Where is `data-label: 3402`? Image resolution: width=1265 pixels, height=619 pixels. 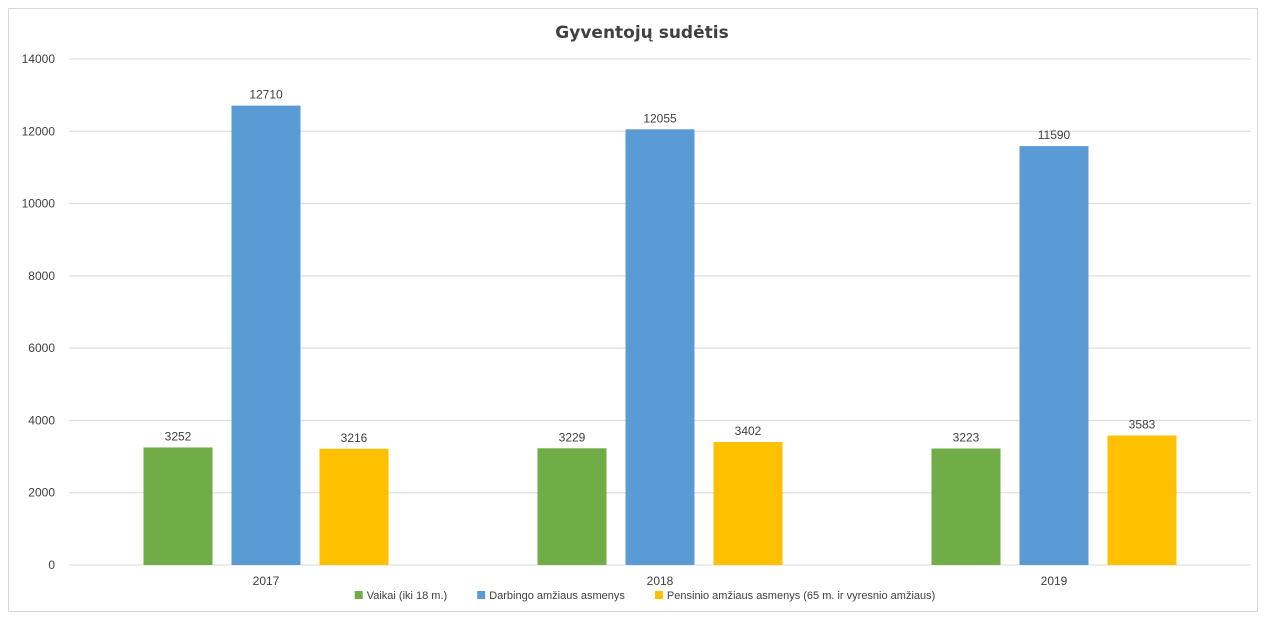
data-label: 3402 is located at coordinates (748, 431).